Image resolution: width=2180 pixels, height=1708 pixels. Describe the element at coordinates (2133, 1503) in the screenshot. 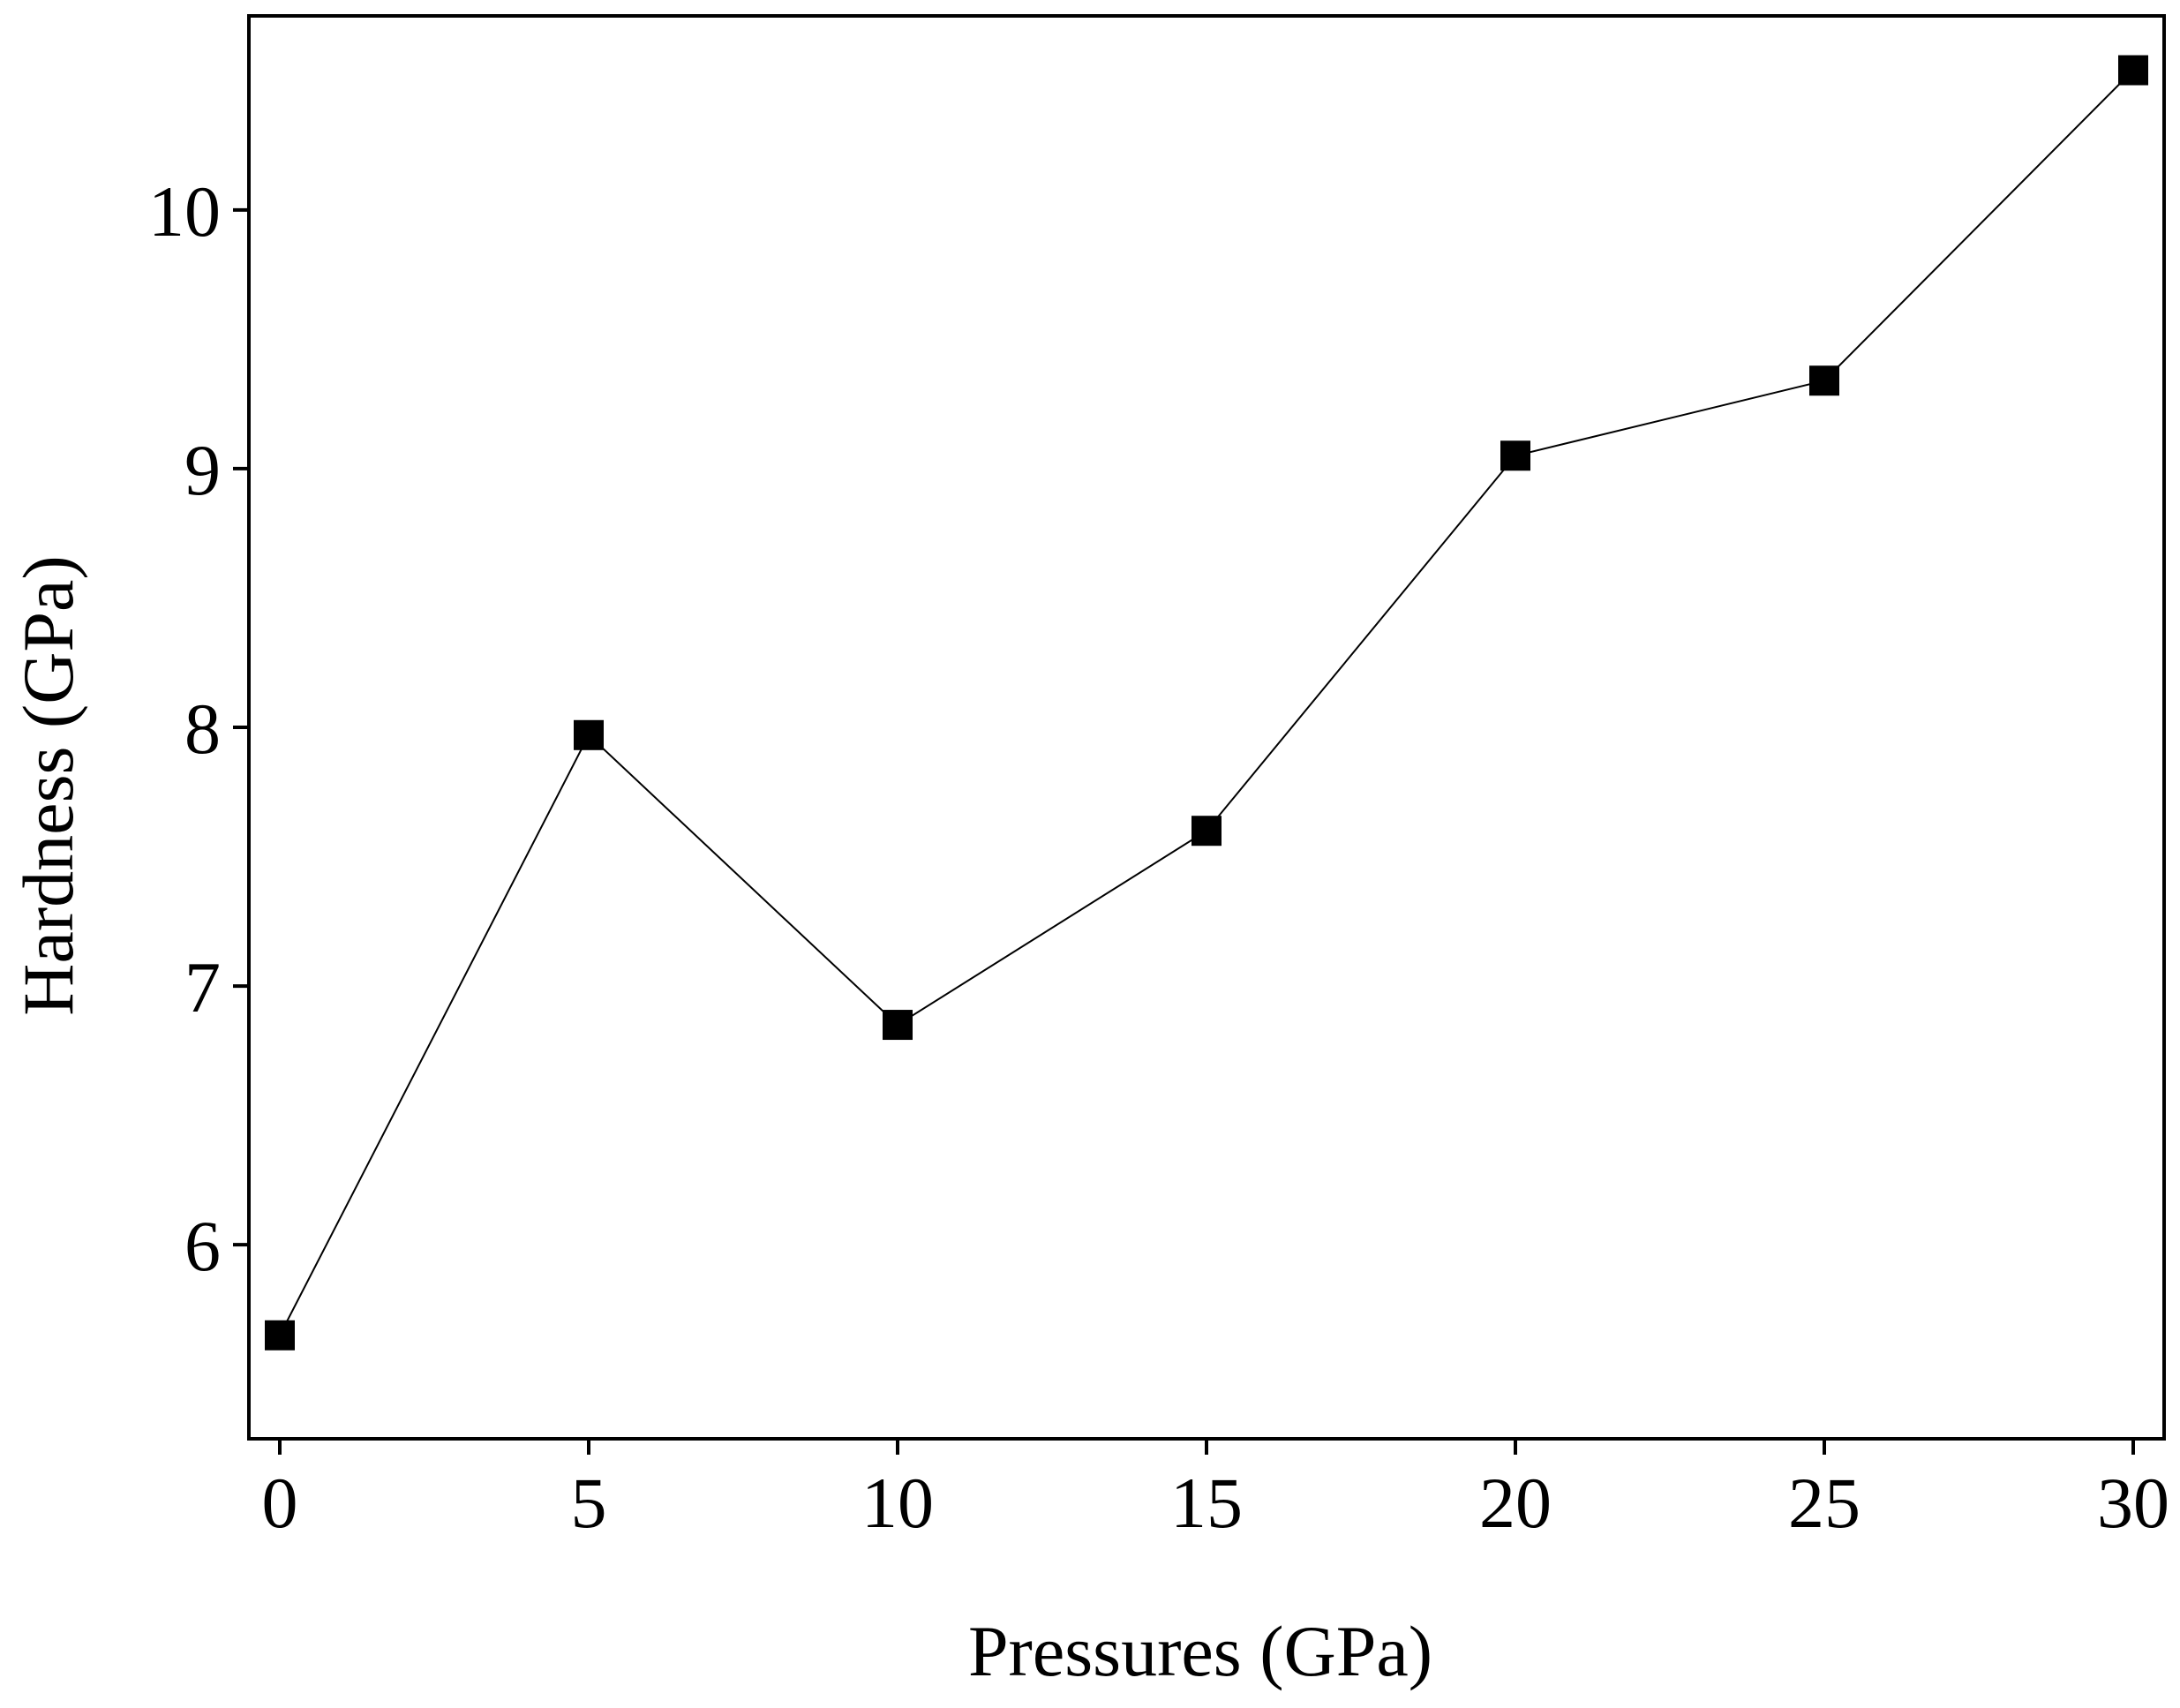

I see `x-tick-label: 30` at that location.